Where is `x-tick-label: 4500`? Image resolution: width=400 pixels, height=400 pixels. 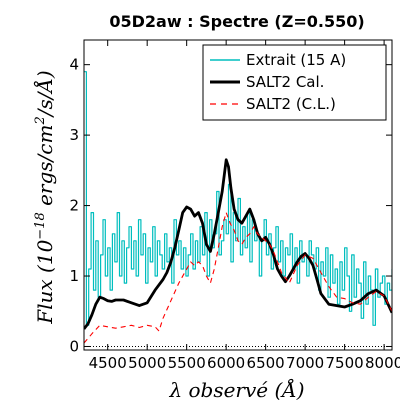
x-tick-label: 4500 is located at coordinates (108, 363).